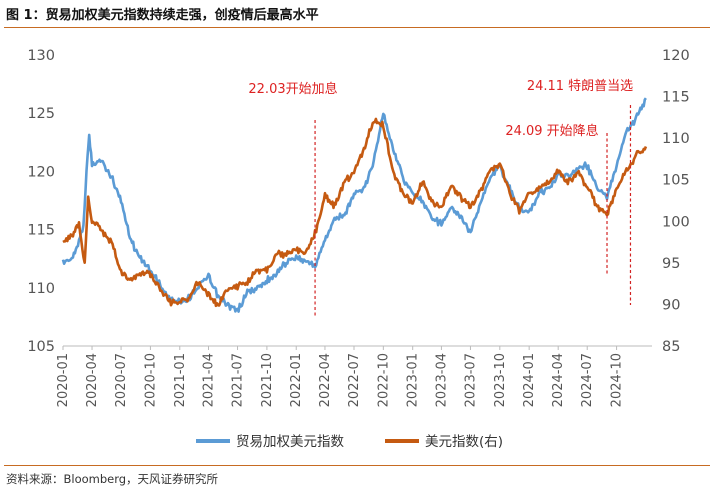 The image size is (714, 495). What do you see at coordinates (676, 56) in the screenshot?
I see `y-right-tick-label: 120` at bounding box center [676, 56].